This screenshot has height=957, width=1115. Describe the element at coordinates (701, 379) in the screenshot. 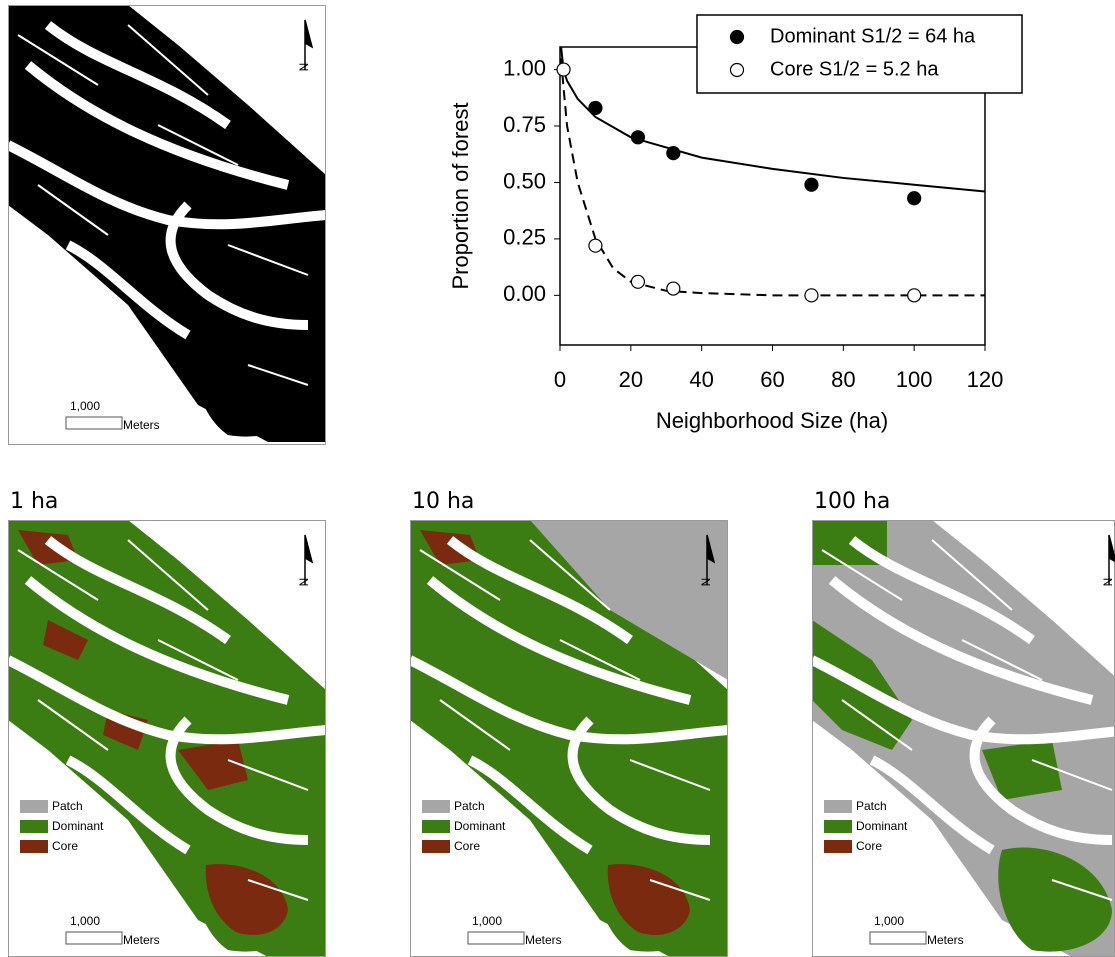

I see `x-tick-label: 40` at that location.